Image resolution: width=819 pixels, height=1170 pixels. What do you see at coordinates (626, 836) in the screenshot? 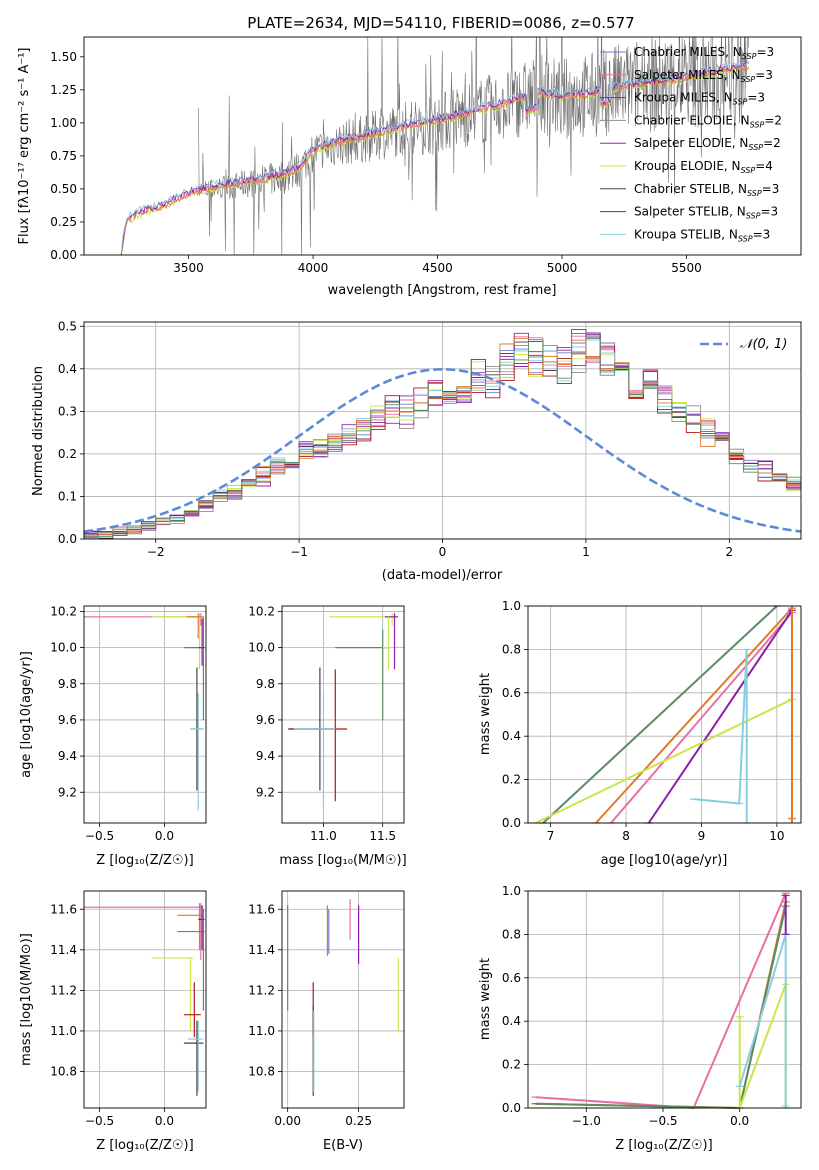
I see `x-tick-label: 8` at bounding box center [626, 836].